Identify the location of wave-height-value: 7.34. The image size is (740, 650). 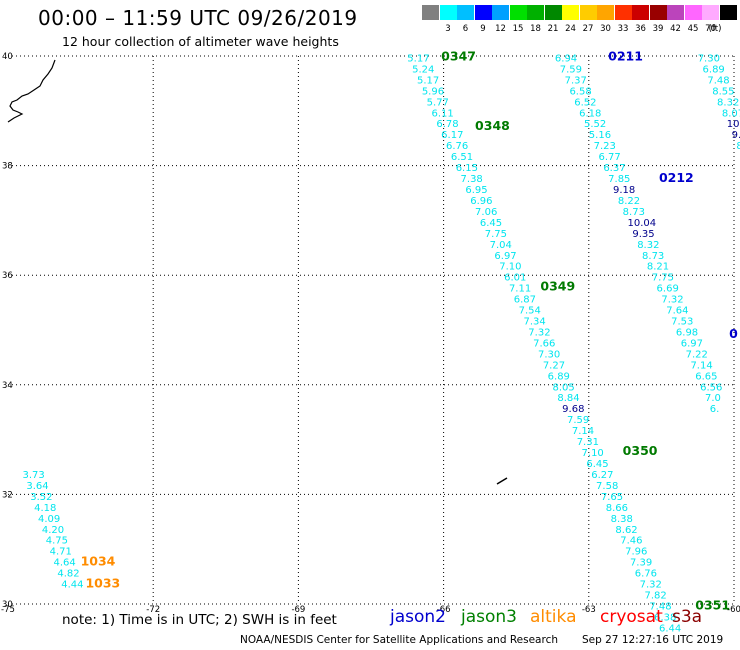
(534, 322).